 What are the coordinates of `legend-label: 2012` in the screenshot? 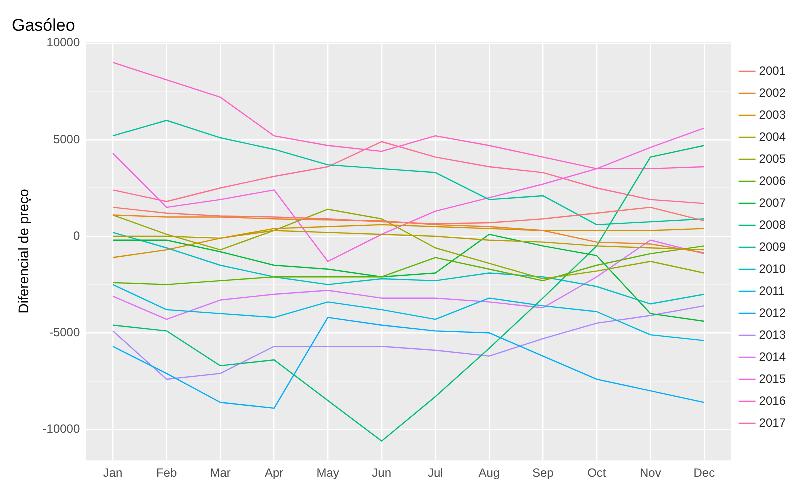 It's located at (772, 313).